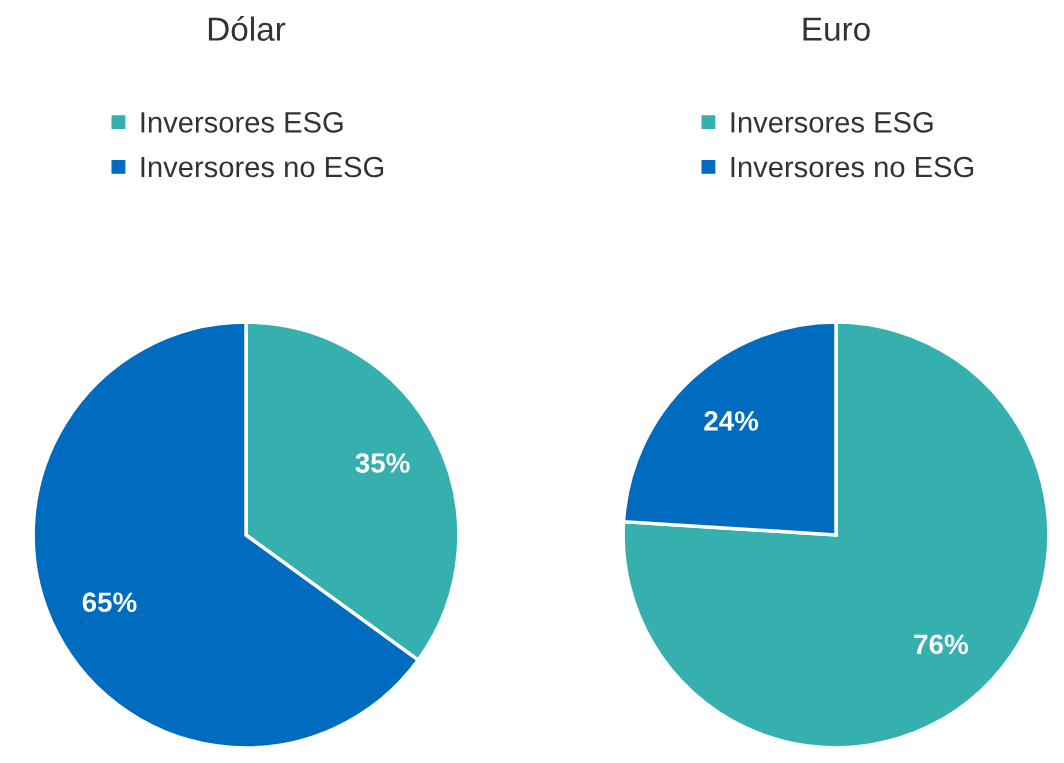  Describe the element at coordinates (941, 644) in the screenshot. I see `data-label: 76%` at that location.